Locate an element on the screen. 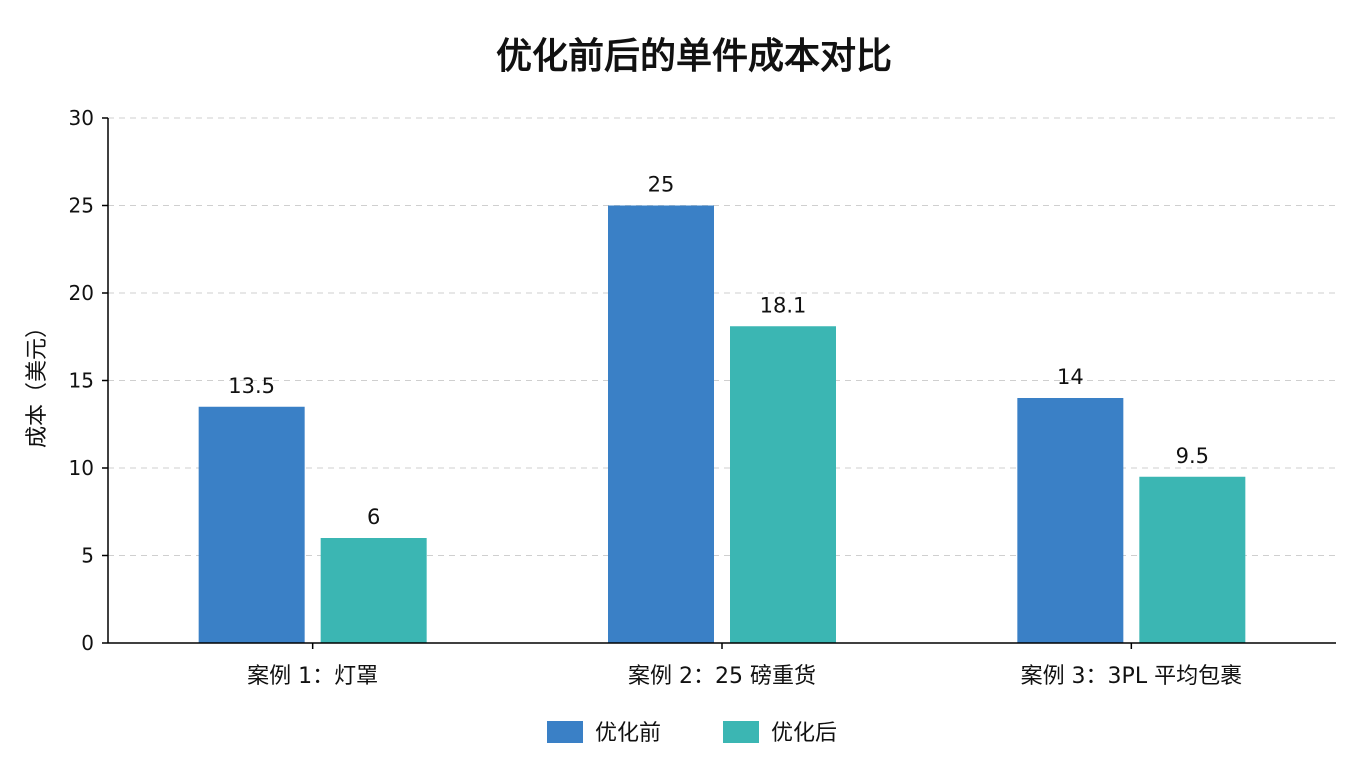  legend-label: 优化前 is located at coordinates (628, 733).